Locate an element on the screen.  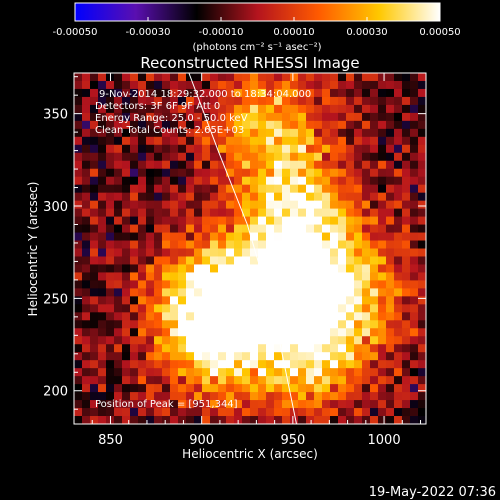
footer-timestamp: 19-May-2022 07:36 is located at coordinates (432, 492).